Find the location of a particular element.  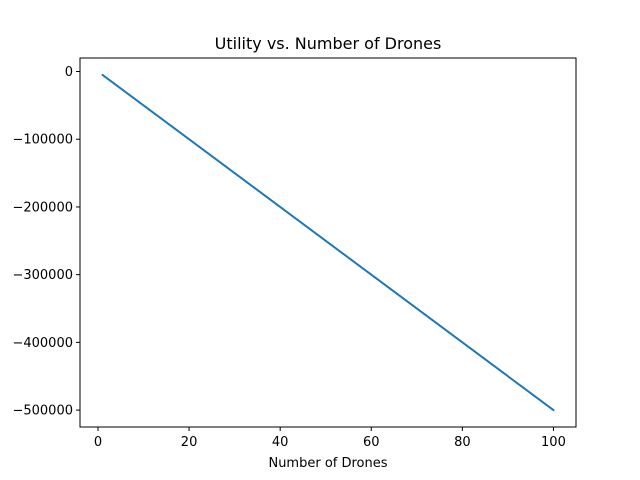

x-axis-label: Number of Drones is located at coordinates (327, 463).